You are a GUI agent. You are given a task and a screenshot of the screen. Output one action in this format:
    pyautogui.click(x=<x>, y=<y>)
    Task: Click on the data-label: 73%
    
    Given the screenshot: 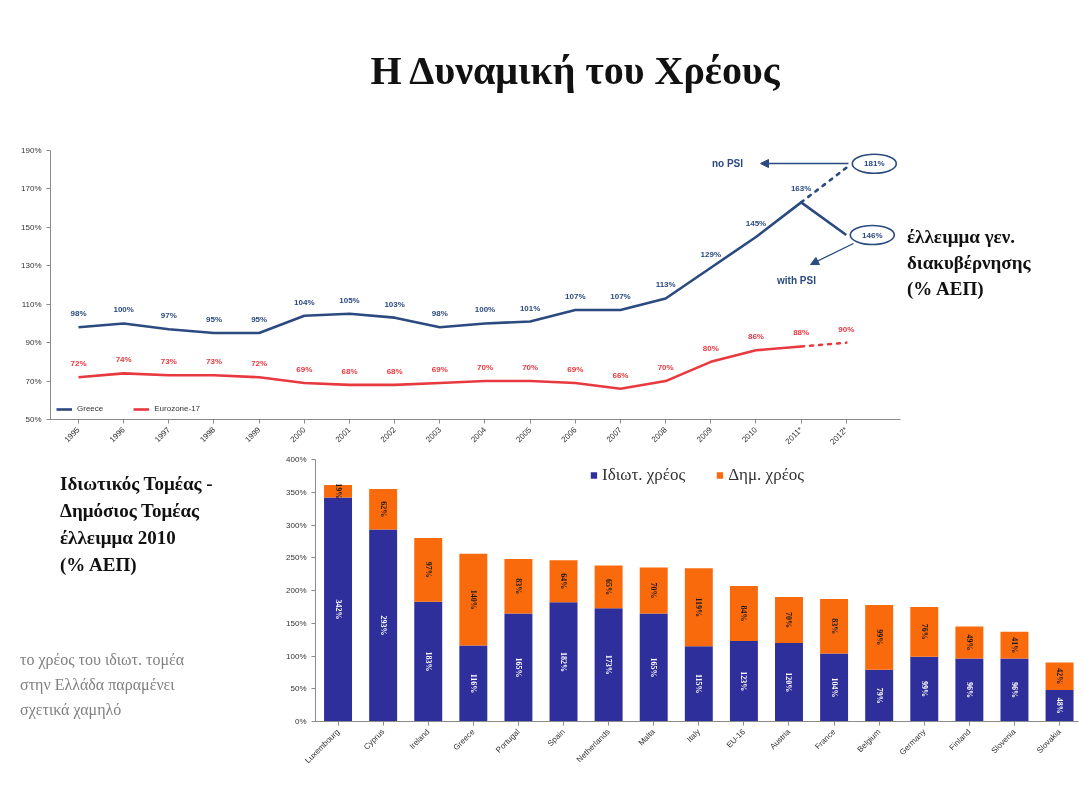 What is the action you would take?
    pyautogui.click(x=168, y=362)
    